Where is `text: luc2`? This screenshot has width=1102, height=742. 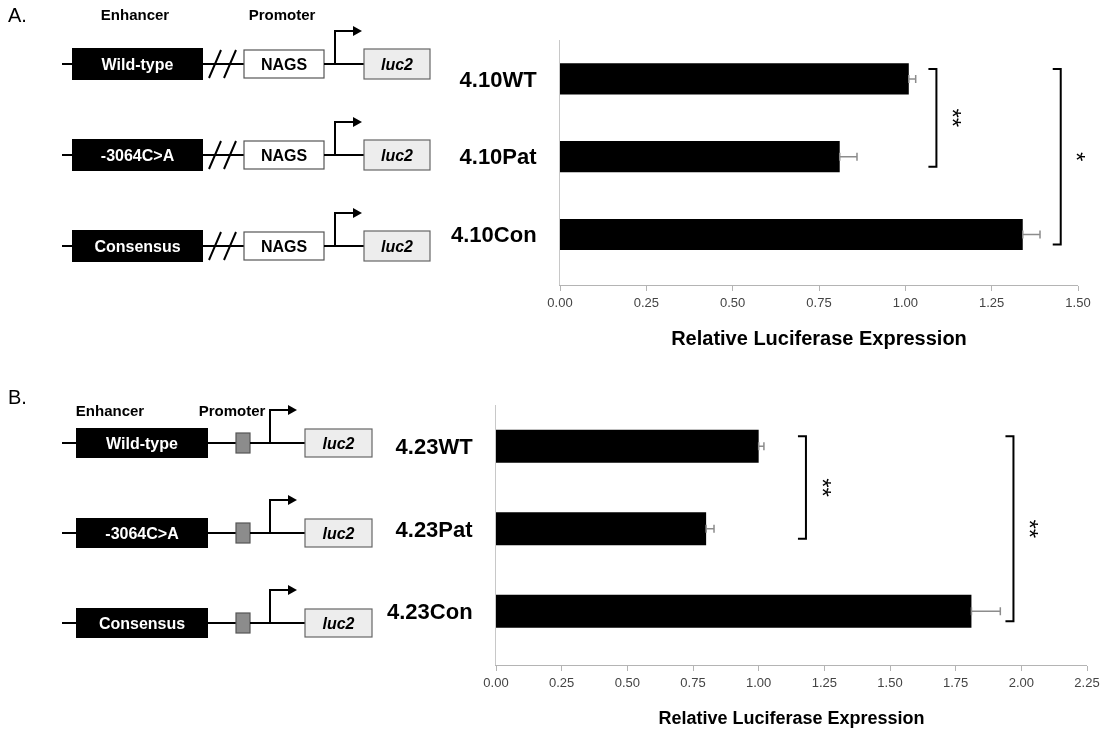 text: luc2 is located at coordinates (338, 443).